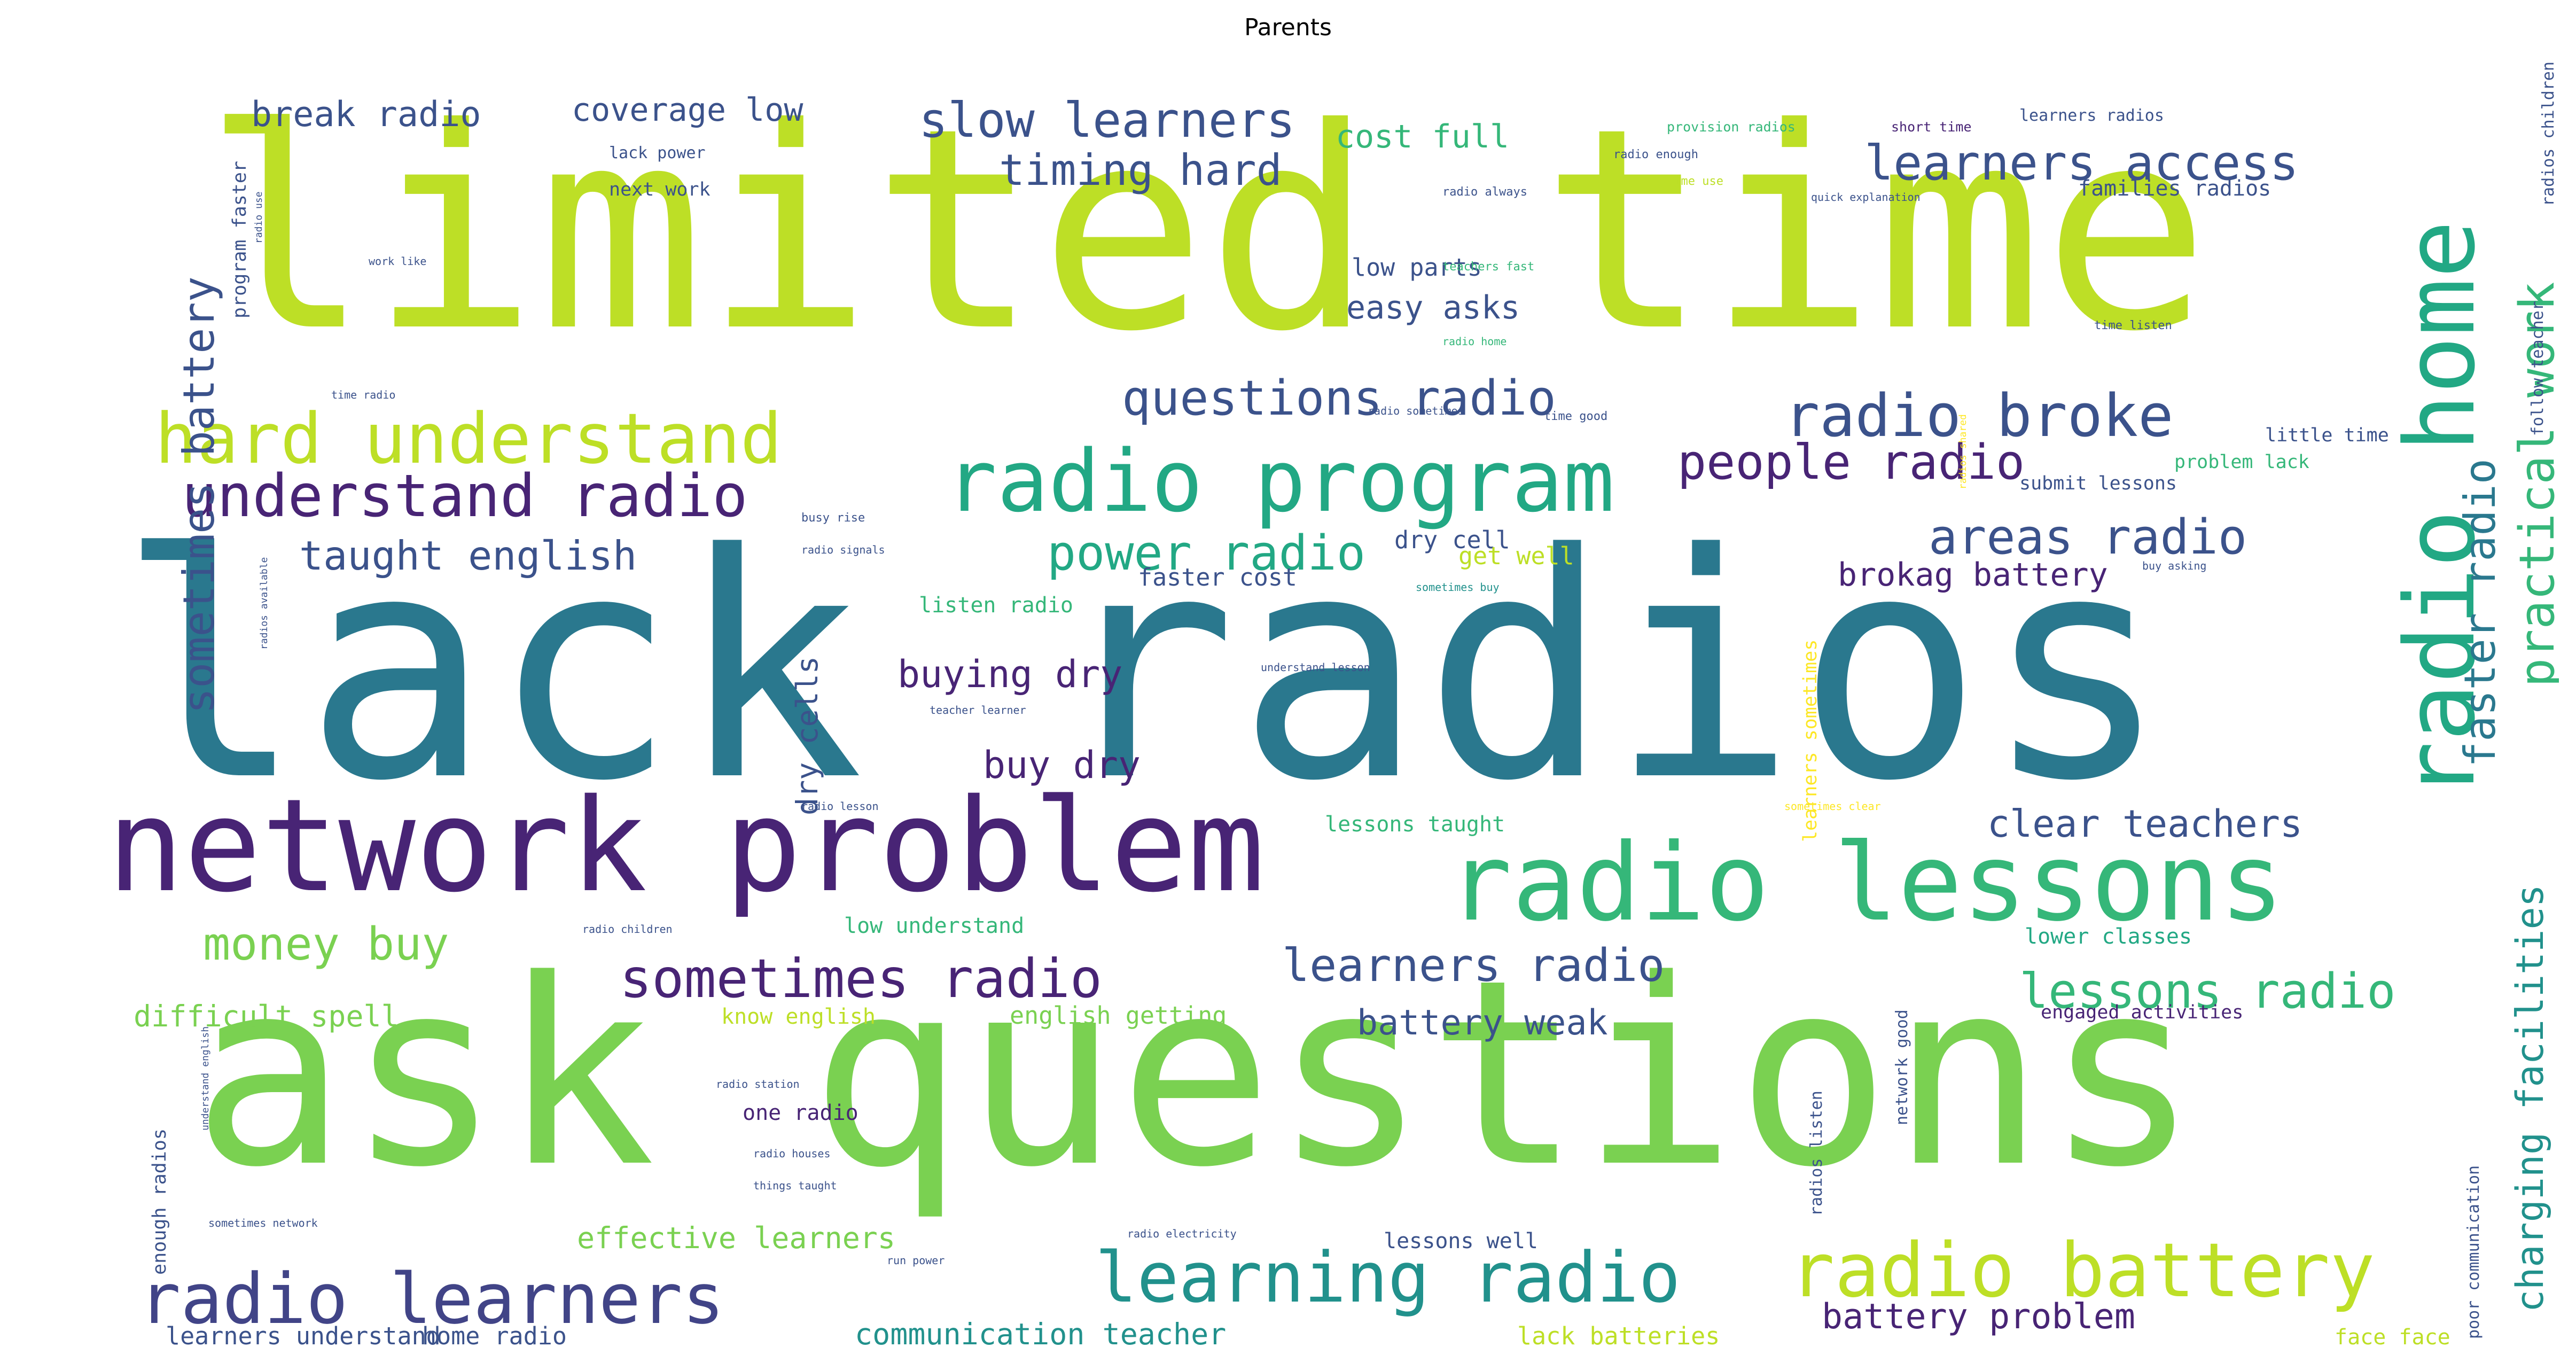 This screenshot has height=1355, width=2576. Describe the element at coordinates (861, 978) in the screenshot. I see `cloud-word: sometimes radio` at that location.